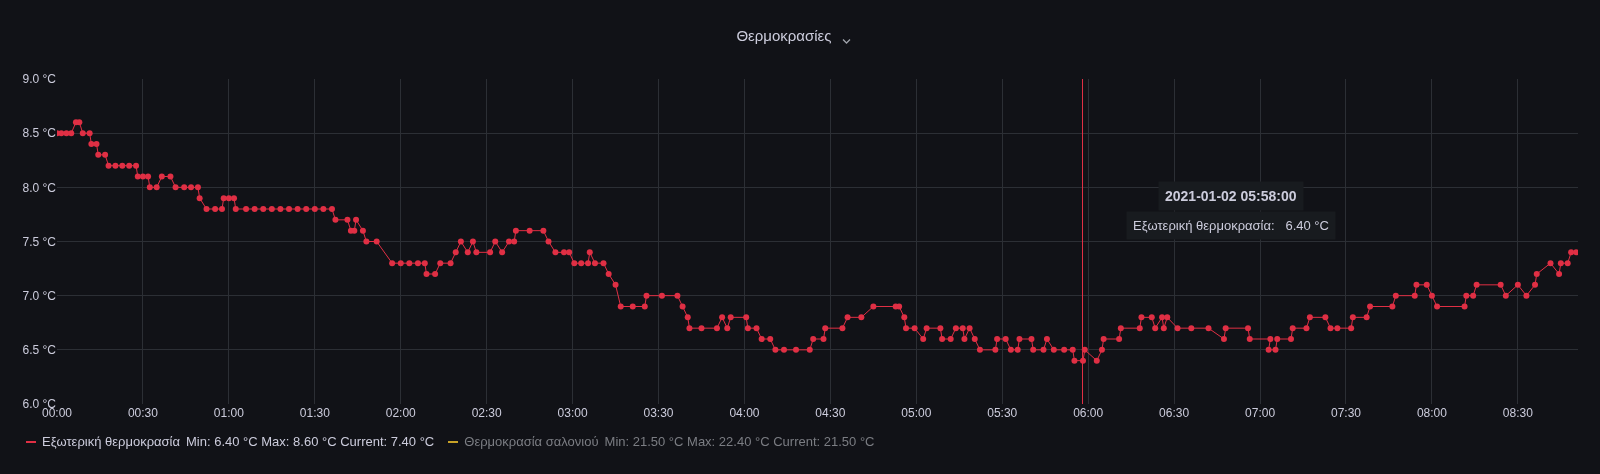 The image size is (1600, 474). I want to click on x-tick-label: 08:00, so click(1432, 413).